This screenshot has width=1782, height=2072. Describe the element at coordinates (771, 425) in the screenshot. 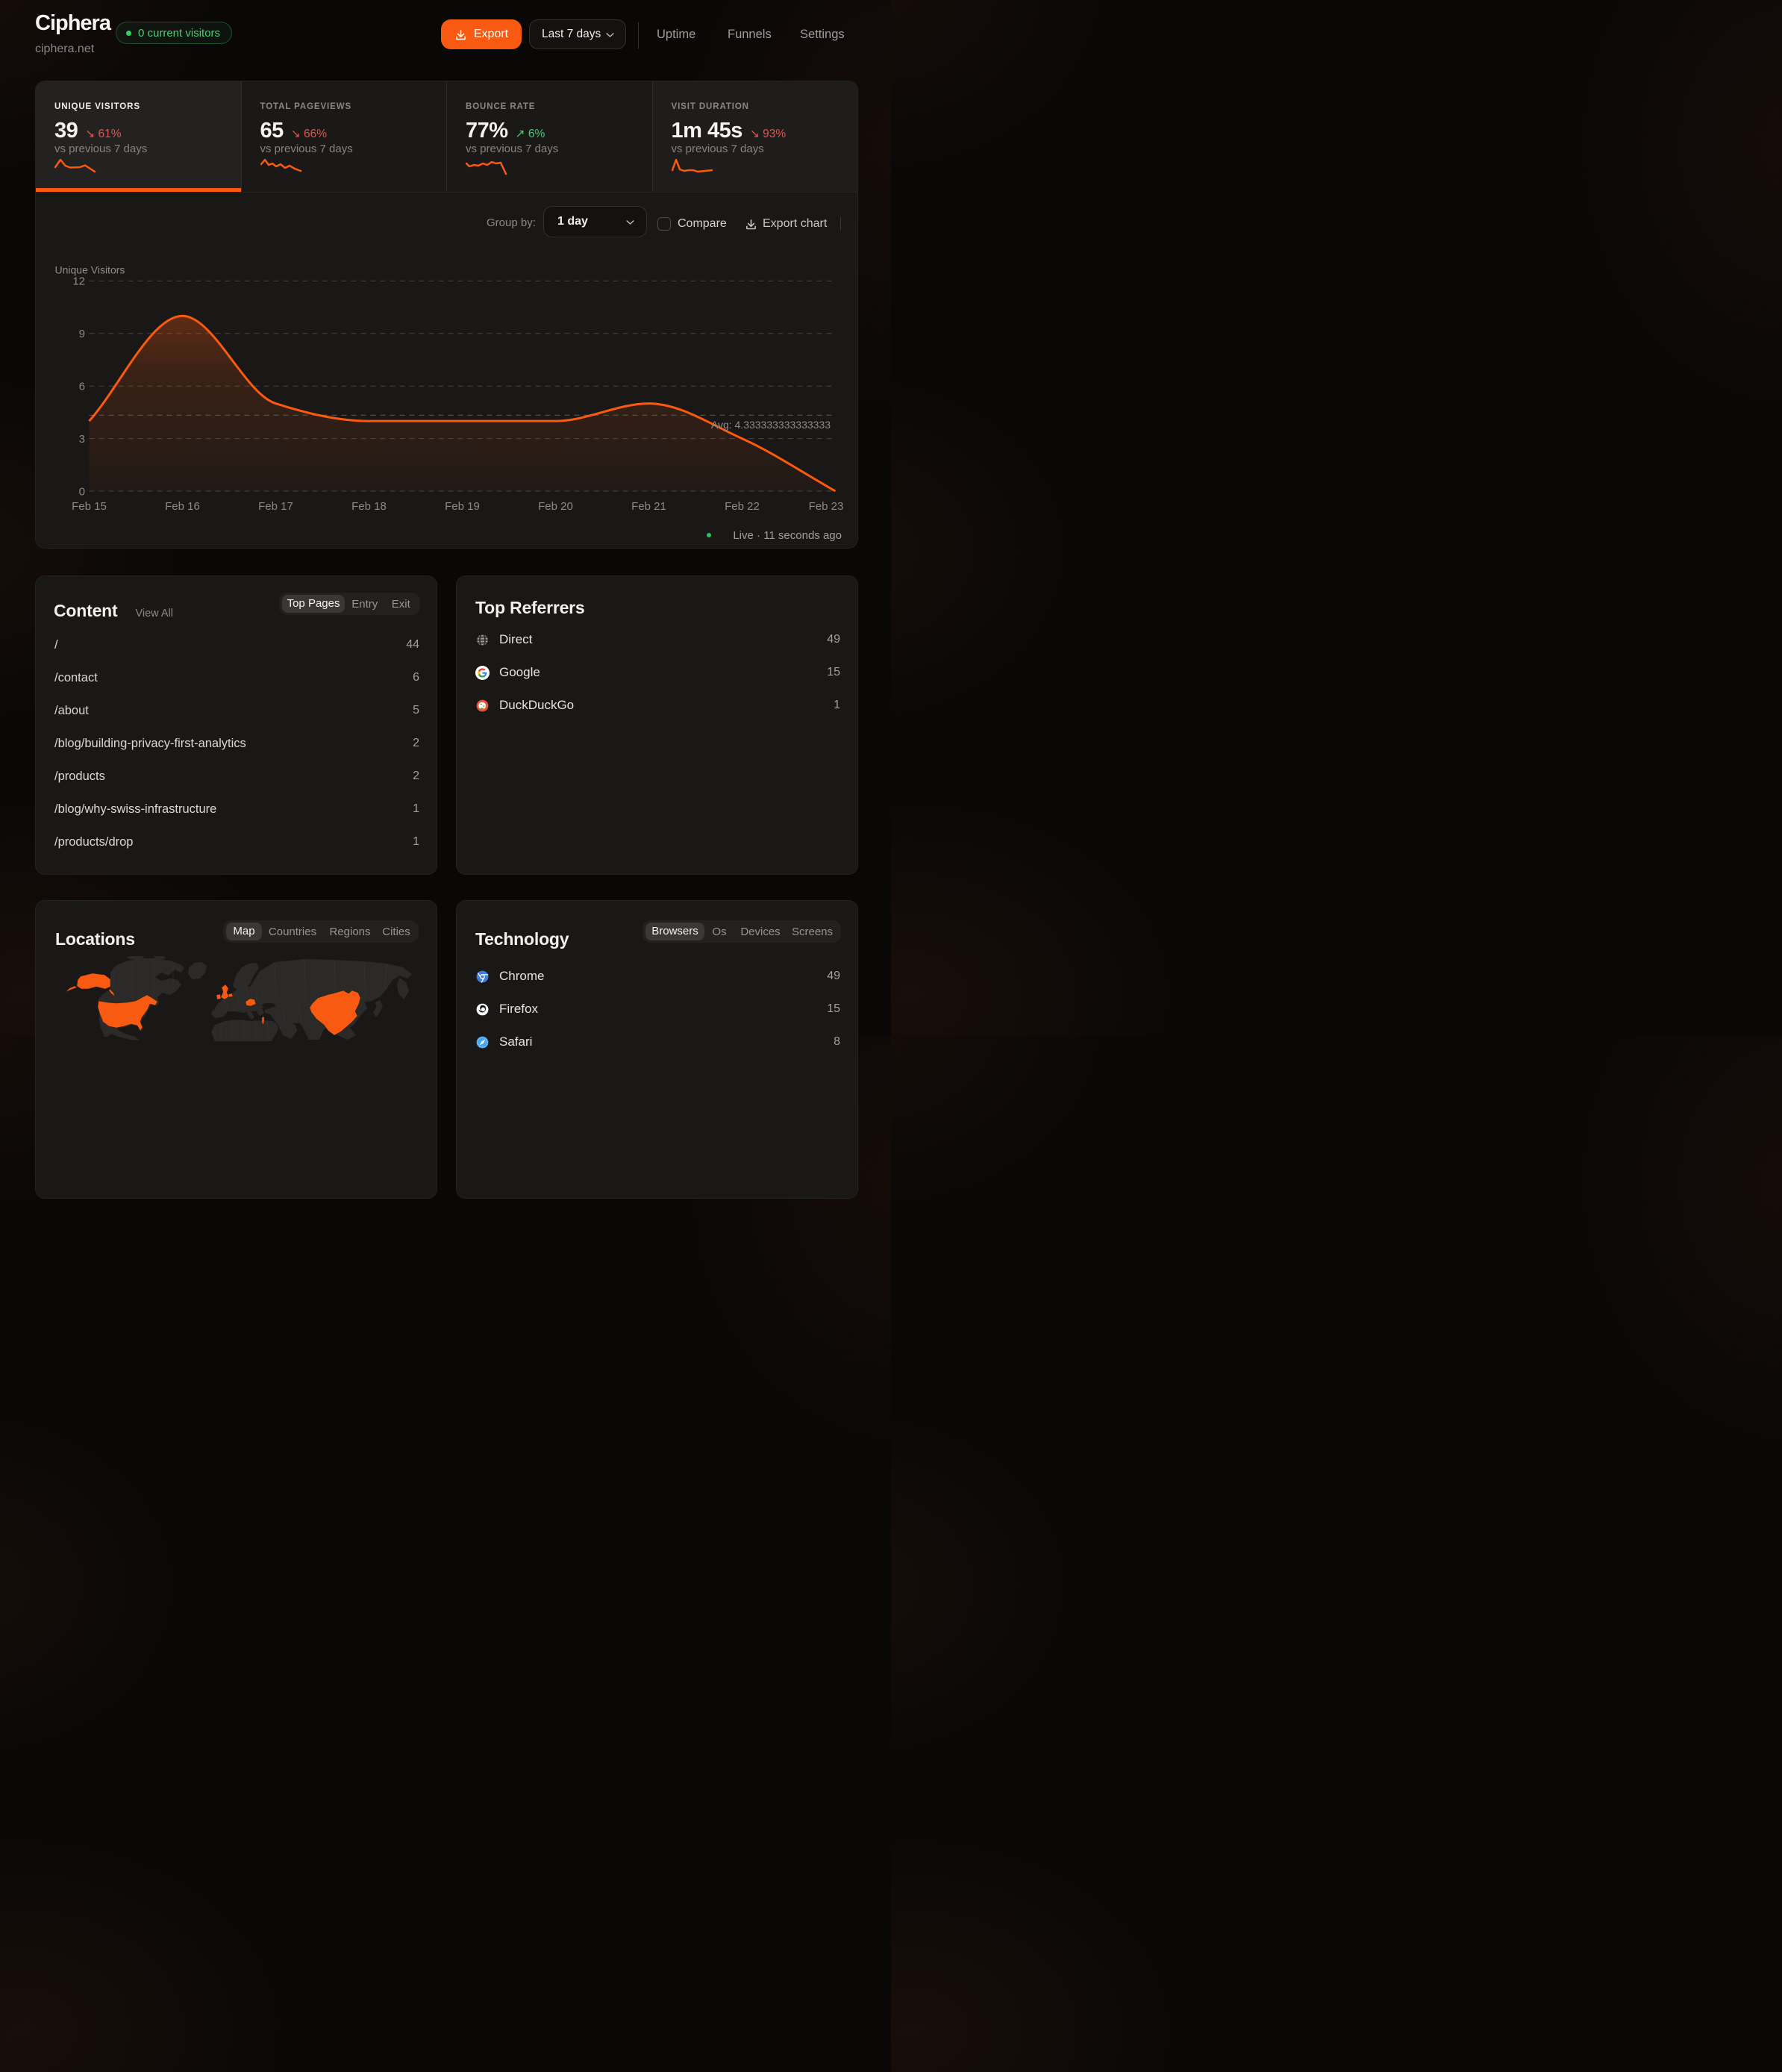

I see `svg-text: Avg: 4.333333333333333` at that location.